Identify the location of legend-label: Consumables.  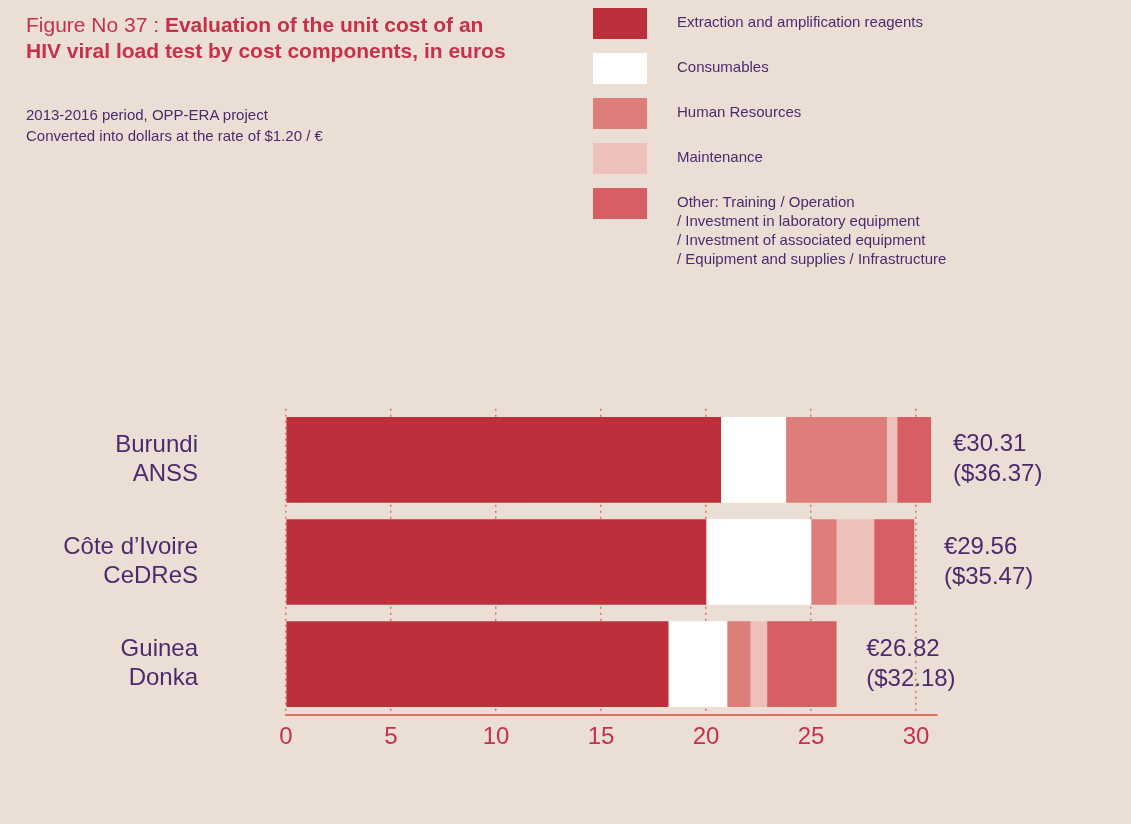
(723, 66).